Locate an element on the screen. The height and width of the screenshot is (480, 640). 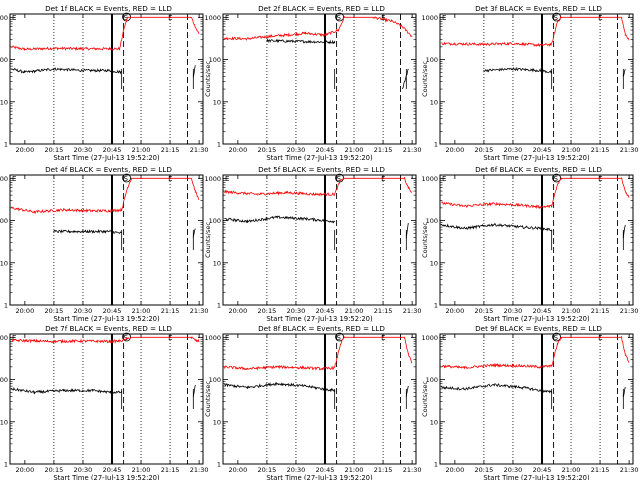
panel-title: Det 8f BLACK = Events, RED = LLD is located at coordinates (321, 328).